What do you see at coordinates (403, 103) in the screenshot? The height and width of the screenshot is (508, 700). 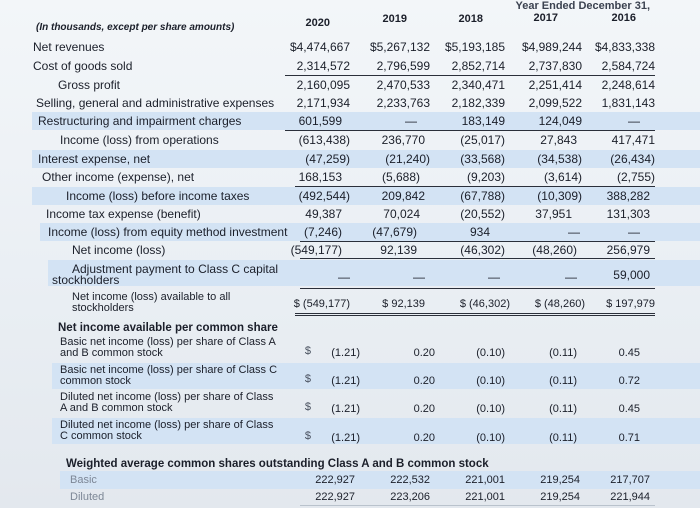 I see `cell: 2,233,763` at bounding box center [403, 103].